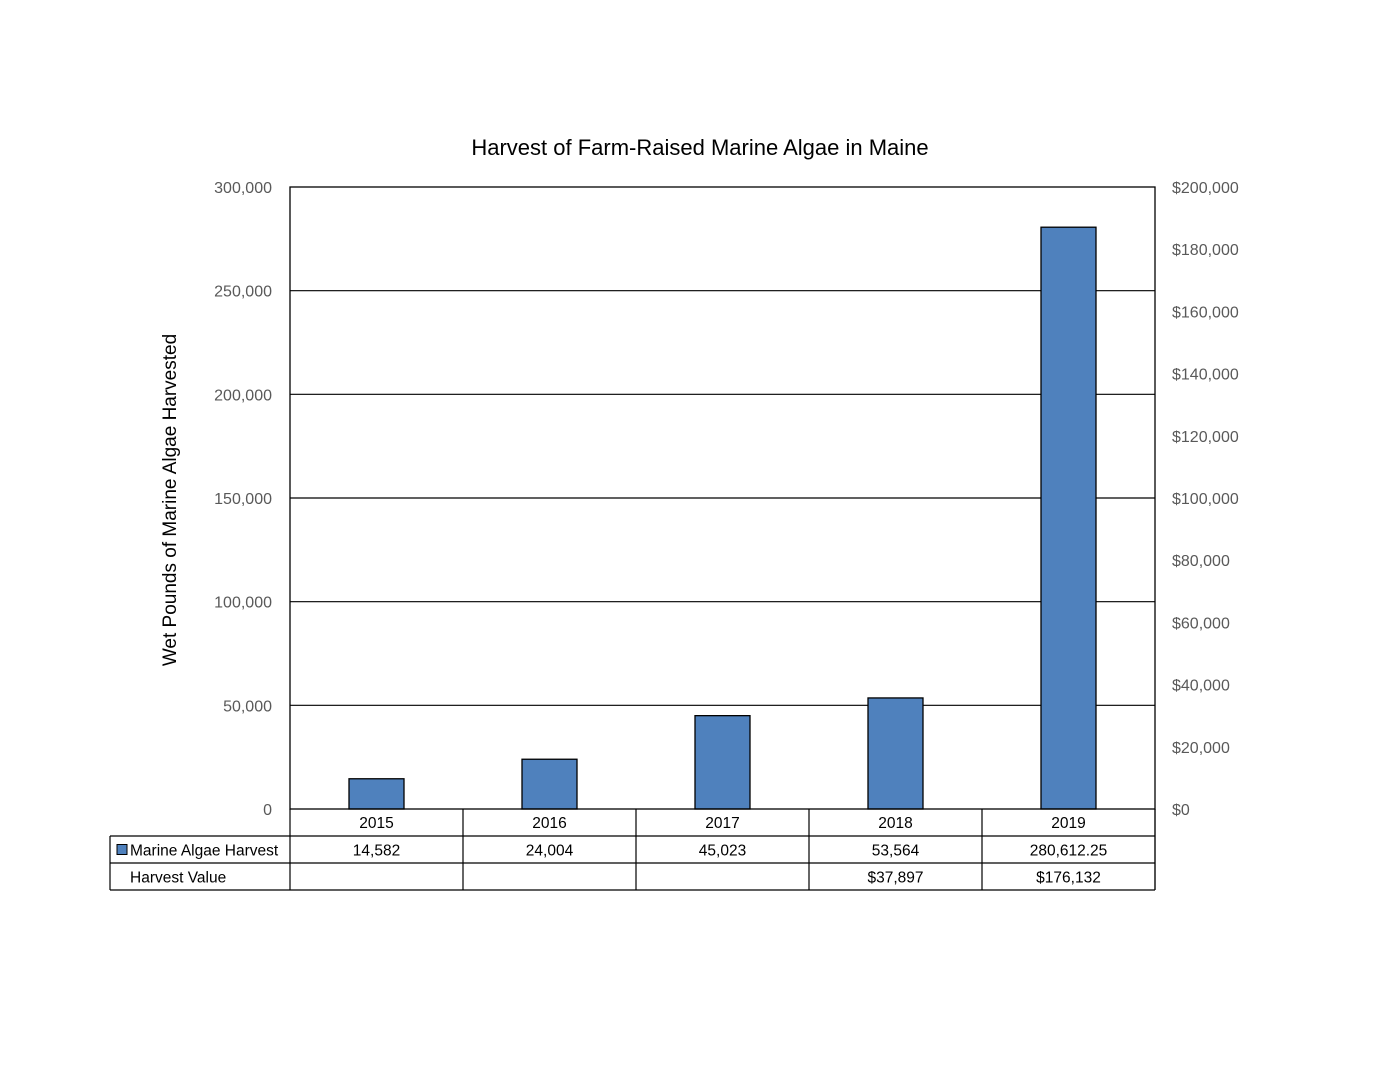  Describe the element at coordinates (1201, 748) in the screenshot. I see `secondary-y-tick-label: $20,000` at that location.